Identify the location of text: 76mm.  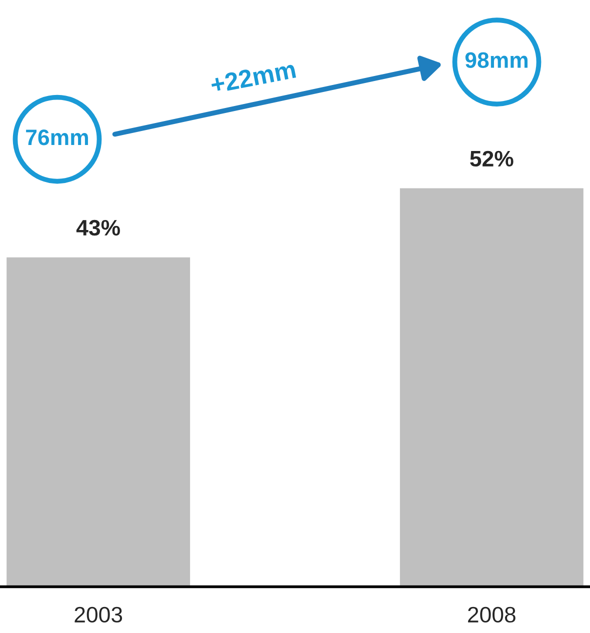
(57, 137).